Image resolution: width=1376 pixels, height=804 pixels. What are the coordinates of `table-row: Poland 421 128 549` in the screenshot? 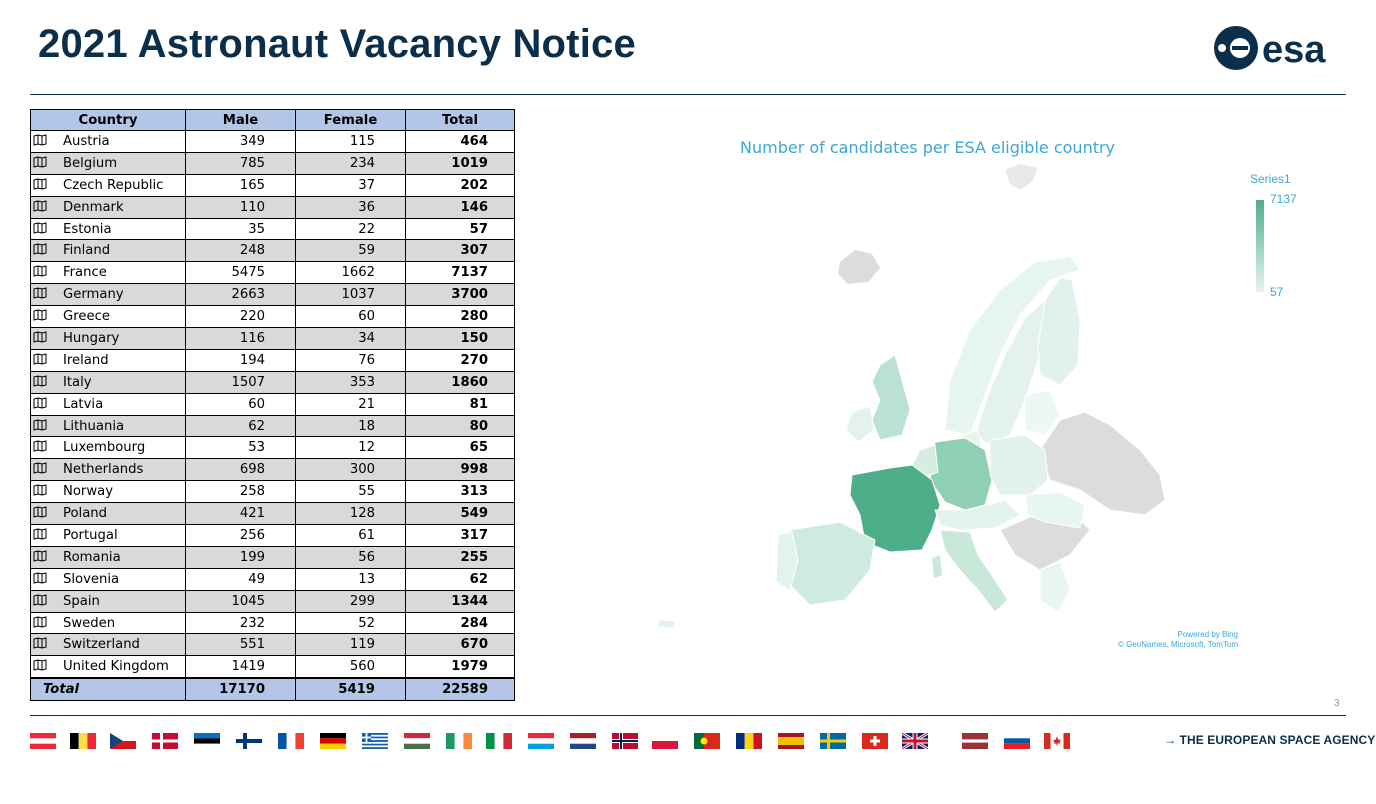 It's located at (272, 514).